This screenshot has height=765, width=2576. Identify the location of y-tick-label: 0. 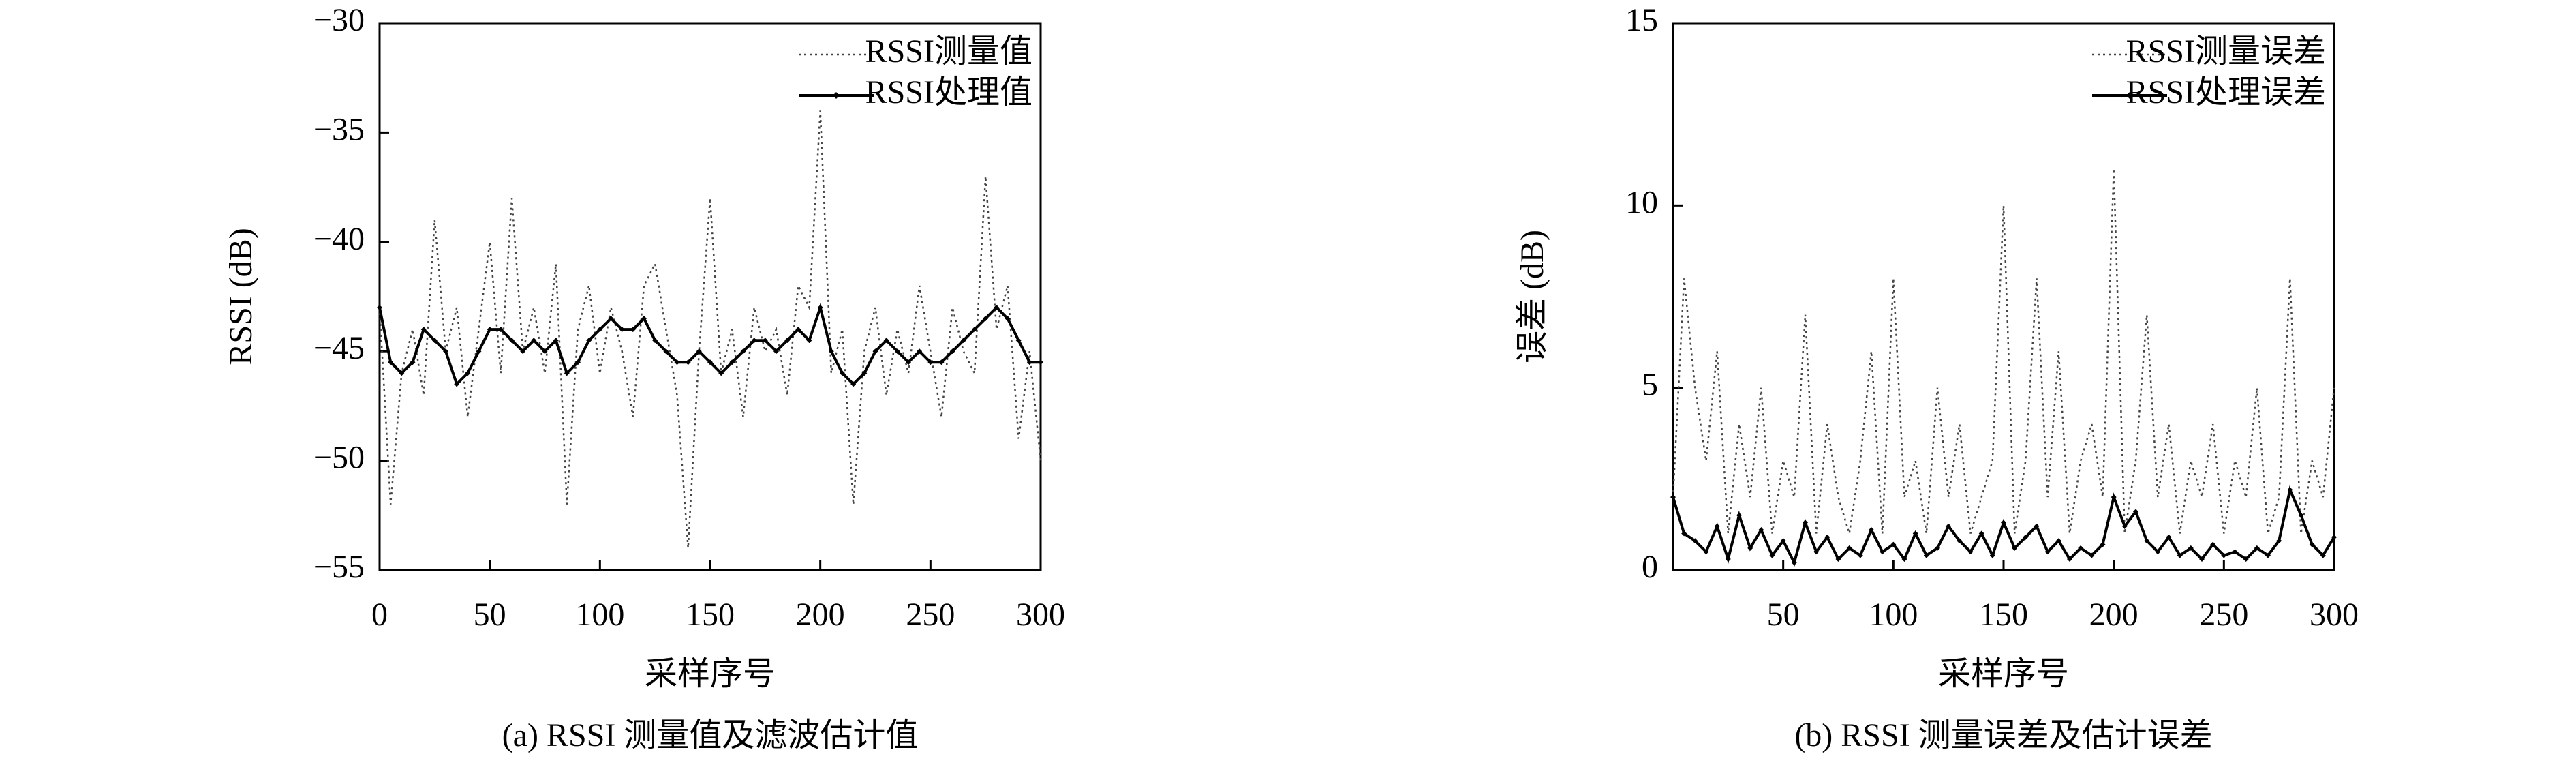
(1650, 567).